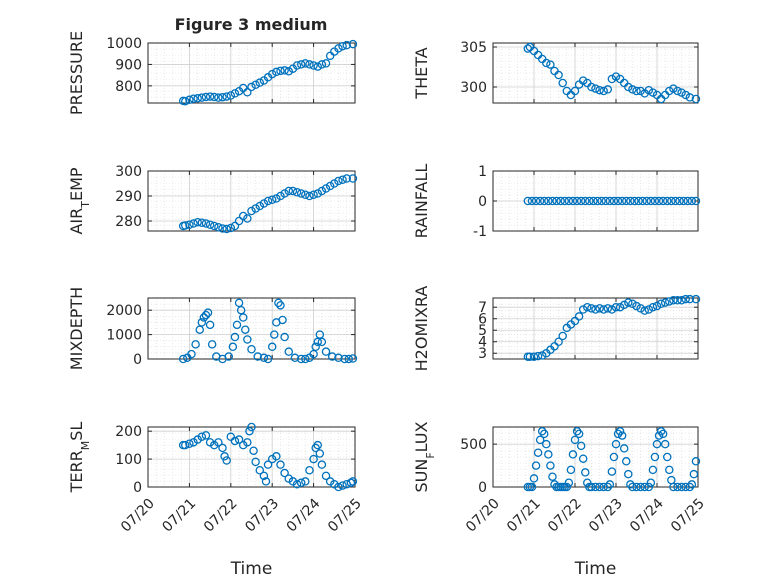 The height and width of the screenshot is (583, 778). What do you see at coordinates (124, 44) in the screenshot?
I see `y-tick-label: 1000` at bounding box center [124, 44].